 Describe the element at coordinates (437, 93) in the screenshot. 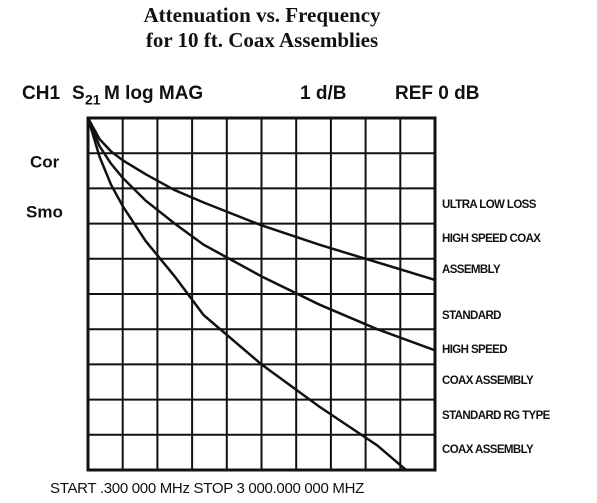

I see `header-ref: REF 0 dB` at that location.